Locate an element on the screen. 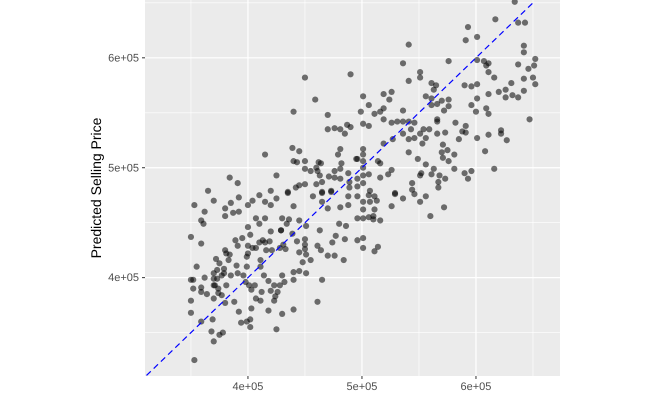 The height and width of the screenshot is (400, 650). y-tick-label: 5e+05 is located at coordinates (123, 168).